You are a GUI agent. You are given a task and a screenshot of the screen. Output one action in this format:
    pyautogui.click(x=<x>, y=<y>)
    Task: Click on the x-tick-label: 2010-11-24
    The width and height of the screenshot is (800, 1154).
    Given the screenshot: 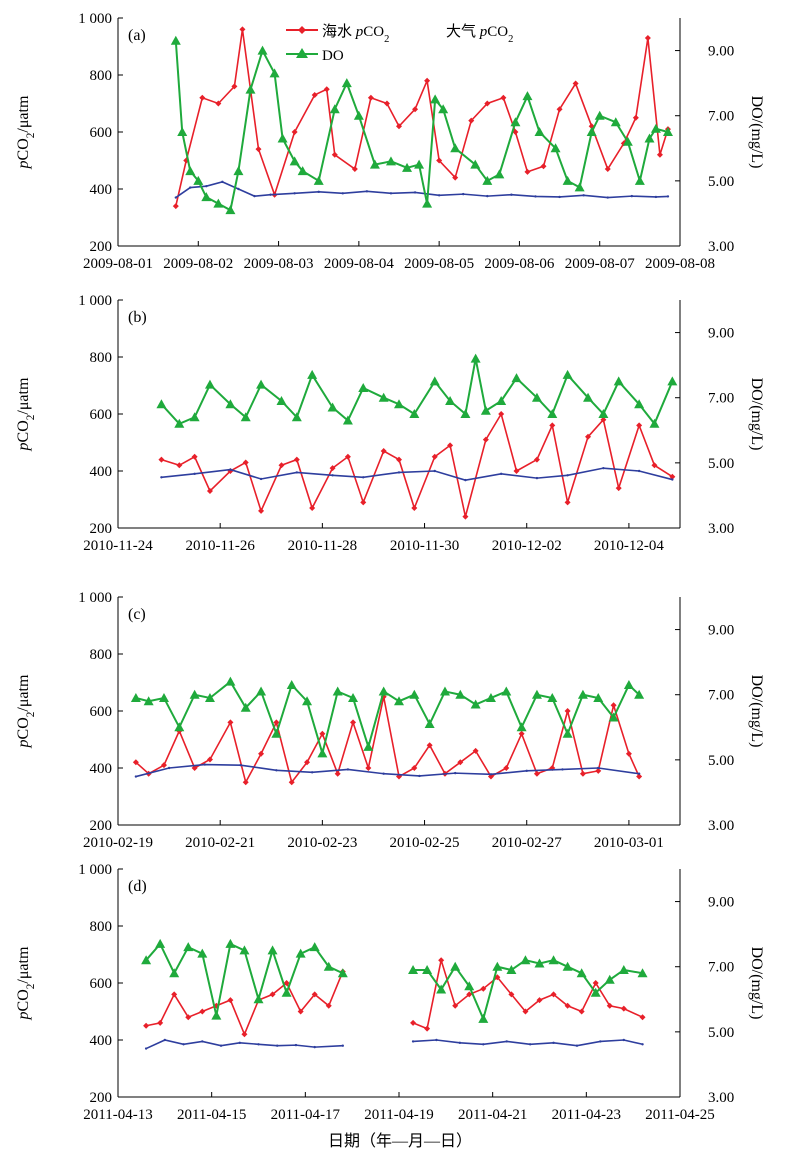 What is the action you would take?
    pyautogui.click(x=118, y=546)
    